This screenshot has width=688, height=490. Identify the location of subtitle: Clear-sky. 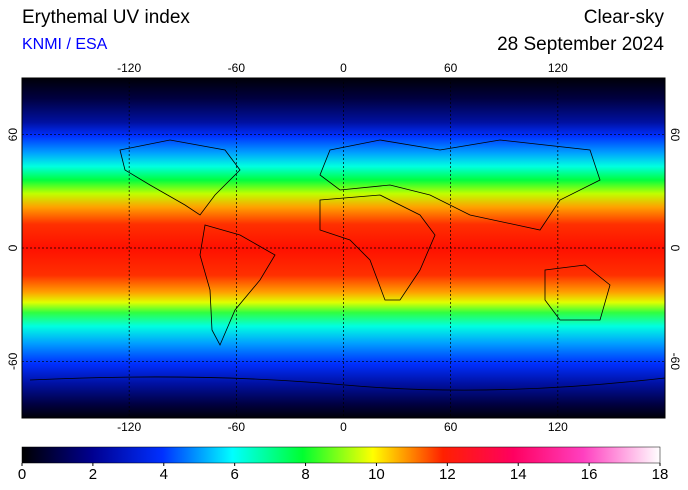
(624, 17).